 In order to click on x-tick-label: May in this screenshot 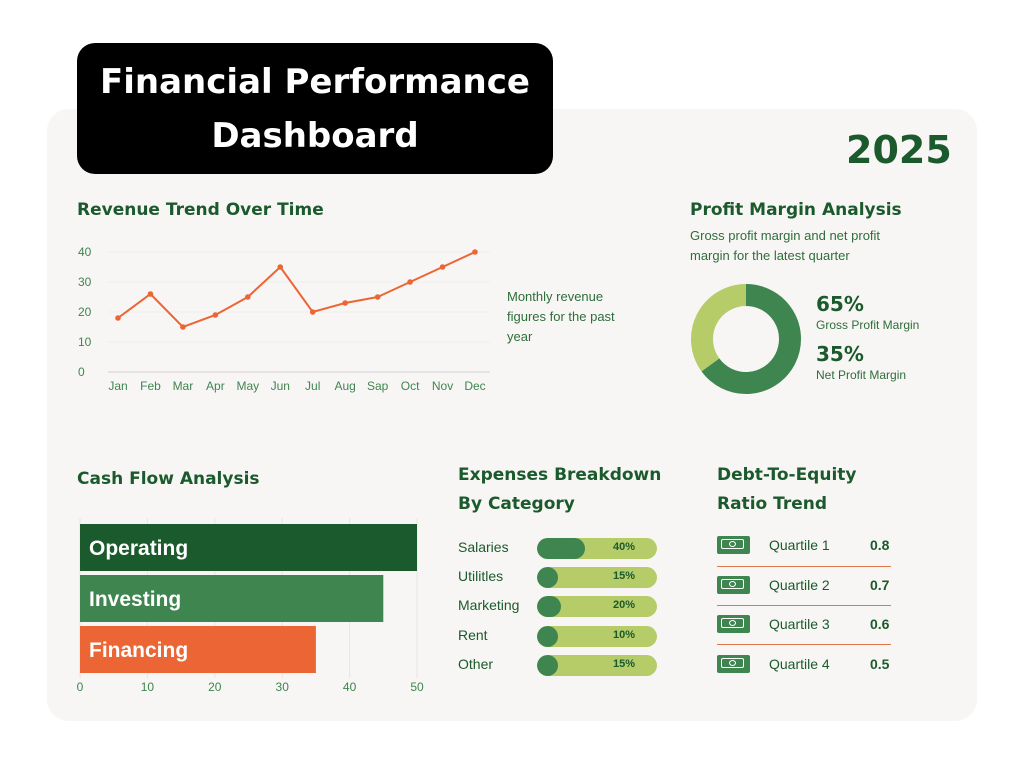, I will do `click(247, 386)`.